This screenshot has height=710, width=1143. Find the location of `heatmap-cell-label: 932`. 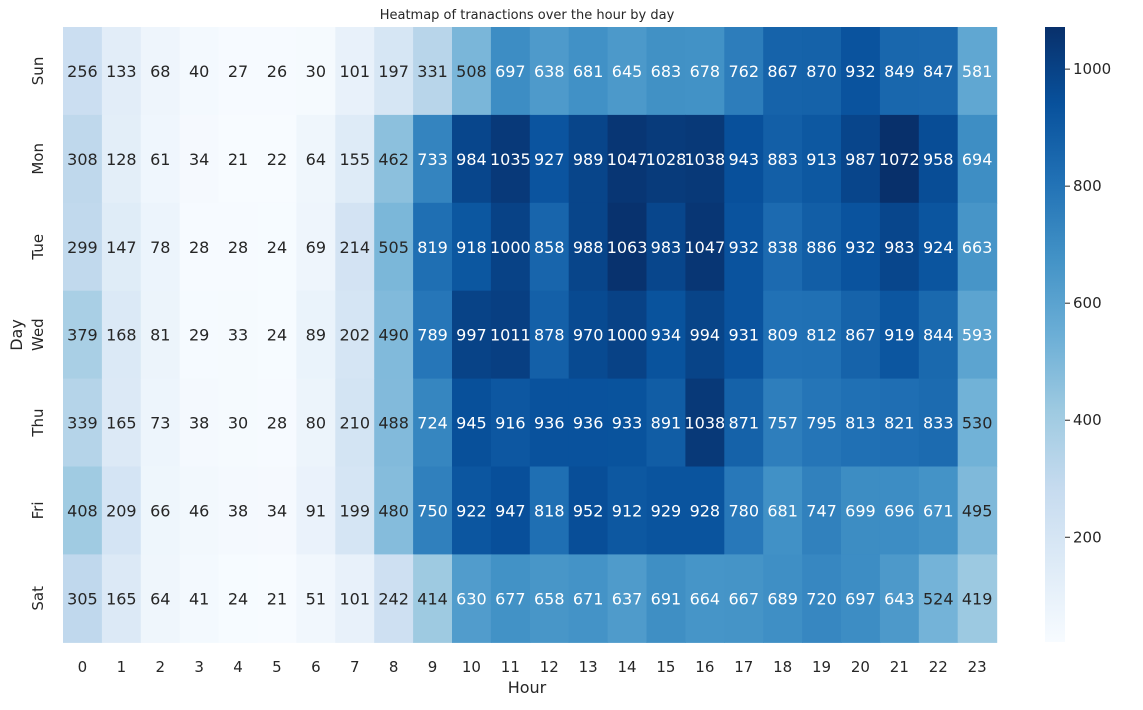

heatmap-cell-label: 932 is located at coordinates (860, 247).